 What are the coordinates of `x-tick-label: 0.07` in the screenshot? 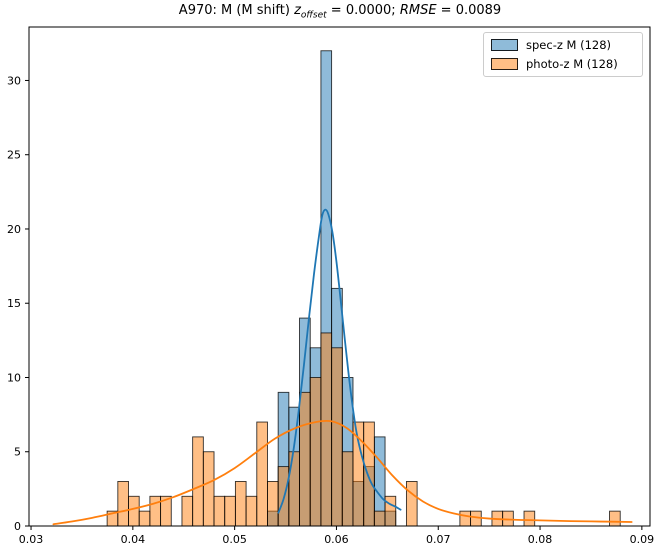 It's located at (438, 539).